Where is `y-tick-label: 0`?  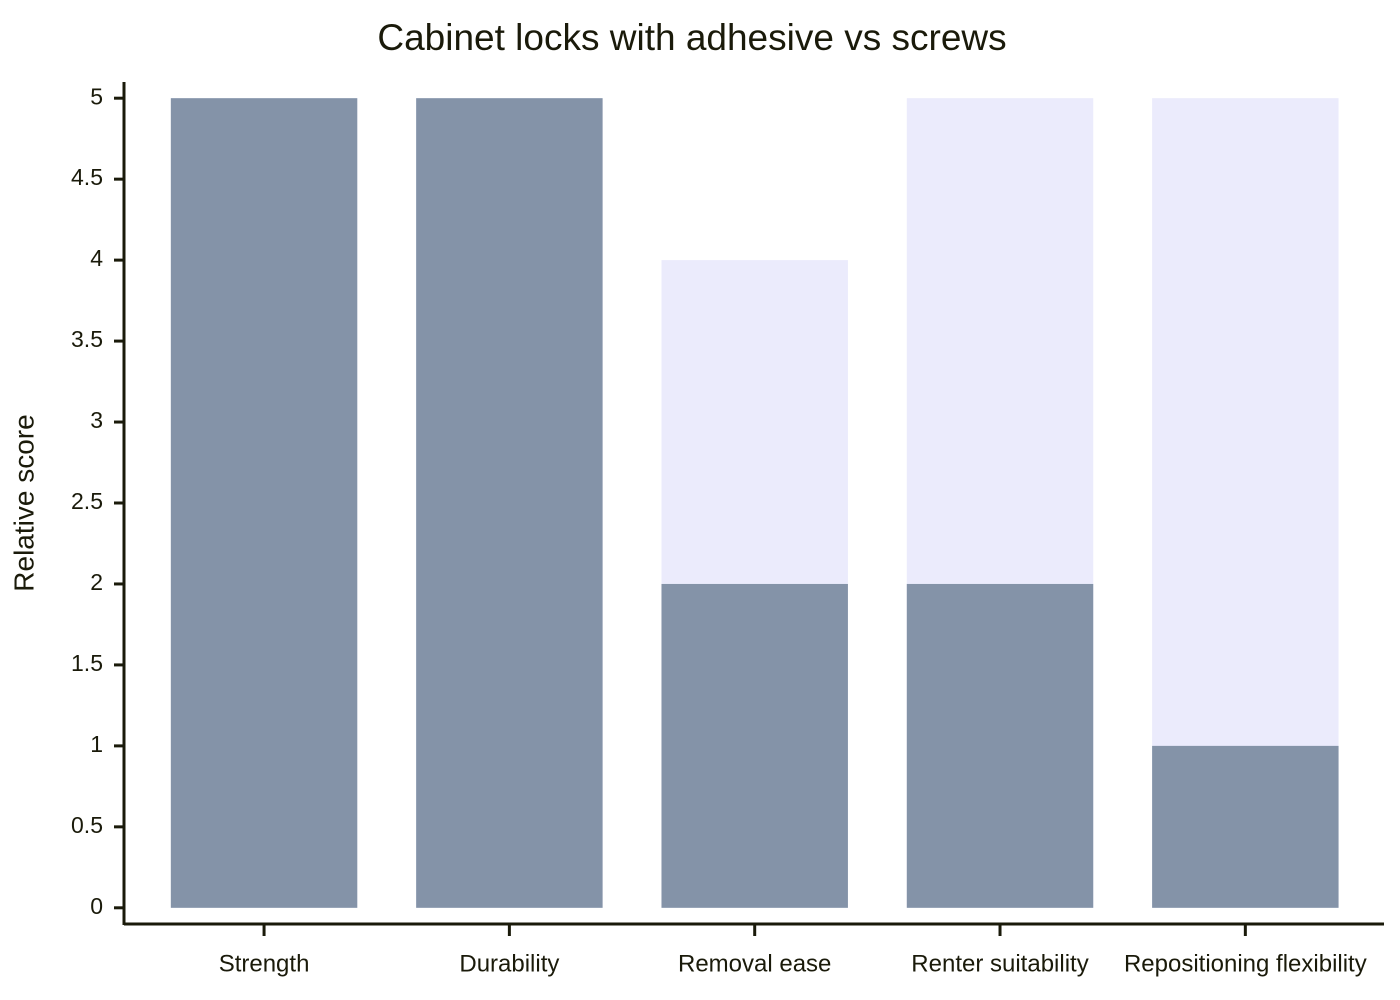
y-tick-label: 0 is located at coordinates (96, 906).